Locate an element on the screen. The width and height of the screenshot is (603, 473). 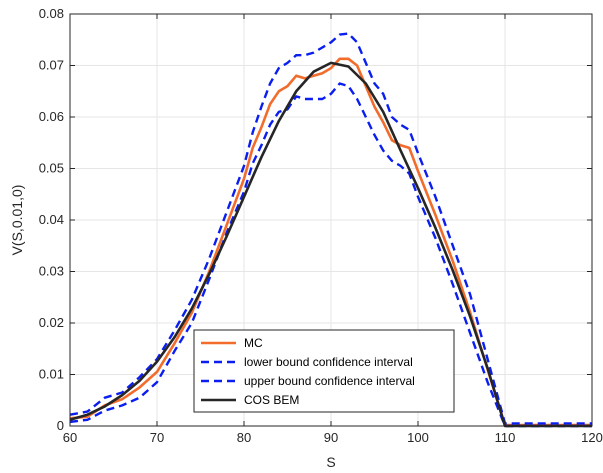
y-tick-label: 0.05 is located at coordinates (51, 168).